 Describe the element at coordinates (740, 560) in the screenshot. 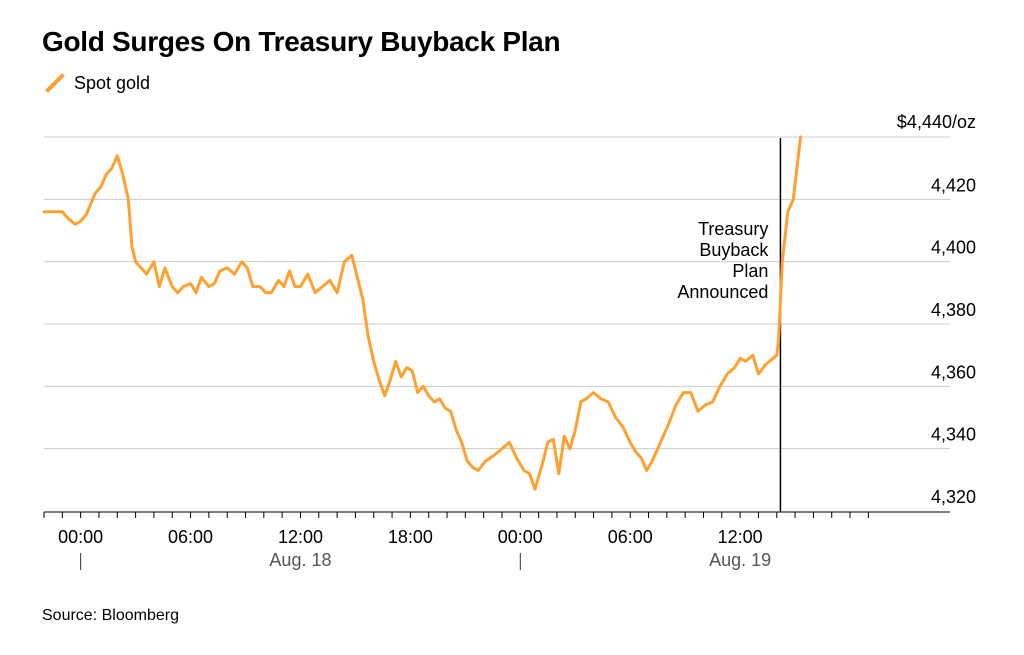

I see `date-label-36: Aug. 19` at that location.